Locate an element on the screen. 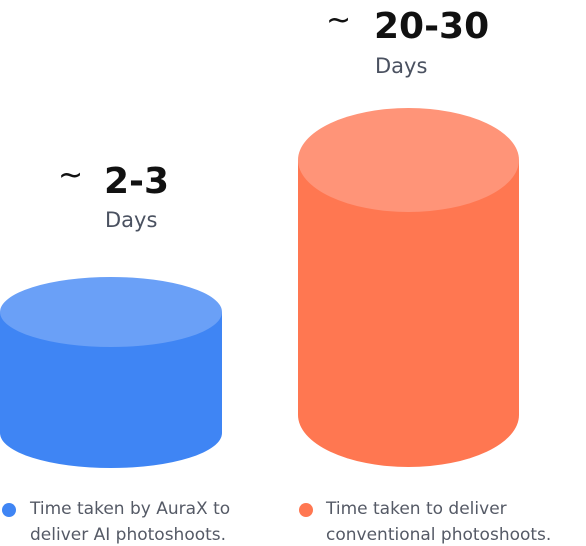 Image resolution: width=586 pixels, height=546 pixels. value-label: 2-3 is located at coordinates (136, 181).